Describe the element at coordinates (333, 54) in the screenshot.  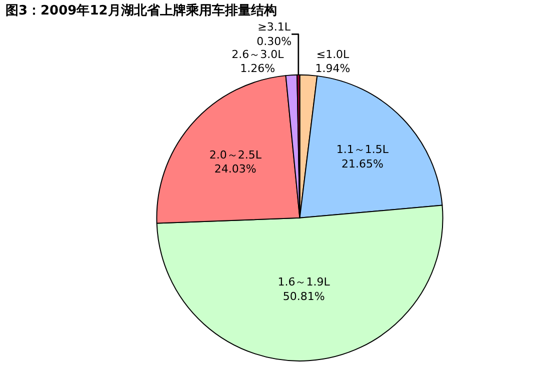
I see `slice-label: ≤1.0L` at that location.